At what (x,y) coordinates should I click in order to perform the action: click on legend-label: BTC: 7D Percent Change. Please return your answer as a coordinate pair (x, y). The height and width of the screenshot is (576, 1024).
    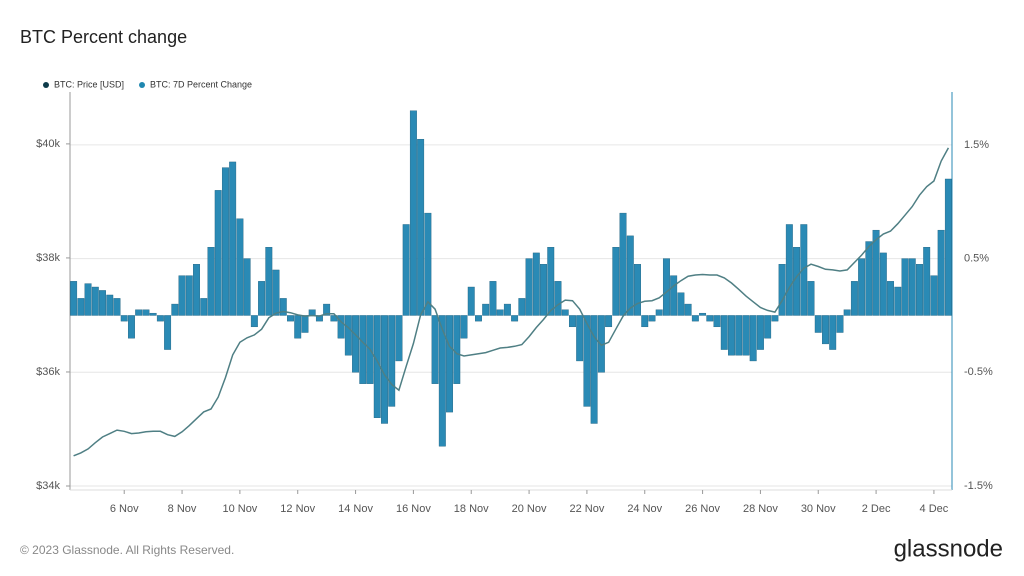
    Looking at the image, I should click on (201, 84).